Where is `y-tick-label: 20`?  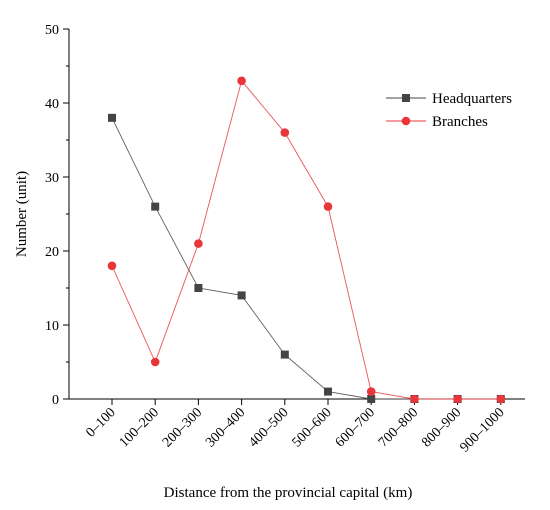
y-tick-label: 20 is located at coordinates (52, 252).